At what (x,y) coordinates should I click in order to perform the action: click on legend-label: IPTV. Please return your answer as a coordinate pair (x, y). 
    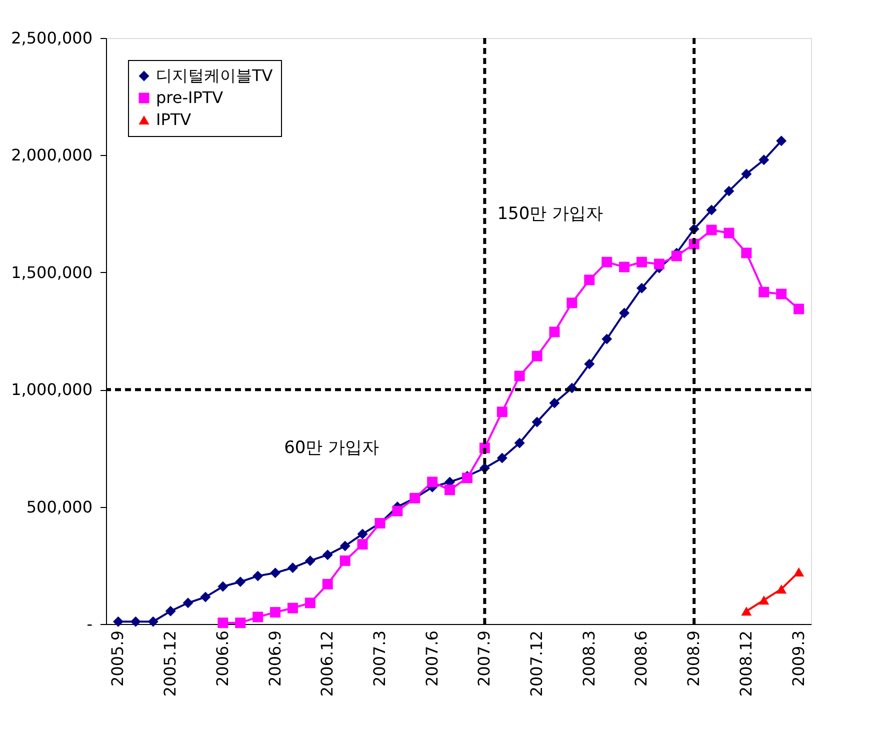
    Looking at the image, I should click on (174, 119).